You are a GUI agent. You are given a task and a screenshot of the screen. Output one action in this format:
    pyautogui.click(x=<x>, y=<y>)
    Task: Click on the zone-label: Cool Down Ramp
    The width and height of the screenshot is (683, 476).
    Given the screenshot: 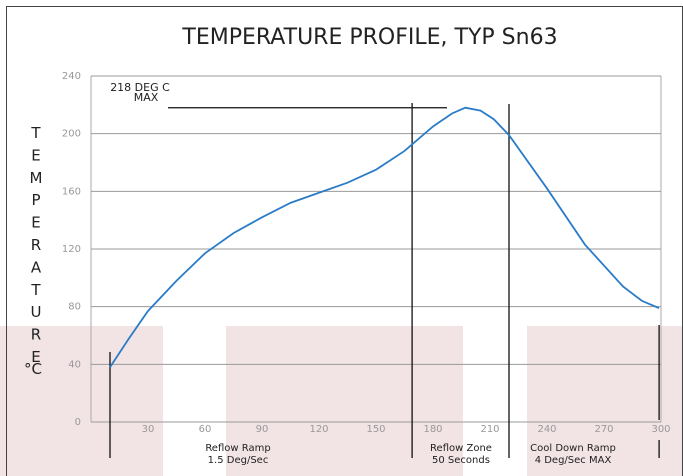 What is the action you would take?
    pyautogui.click(x=573, y=448)
    